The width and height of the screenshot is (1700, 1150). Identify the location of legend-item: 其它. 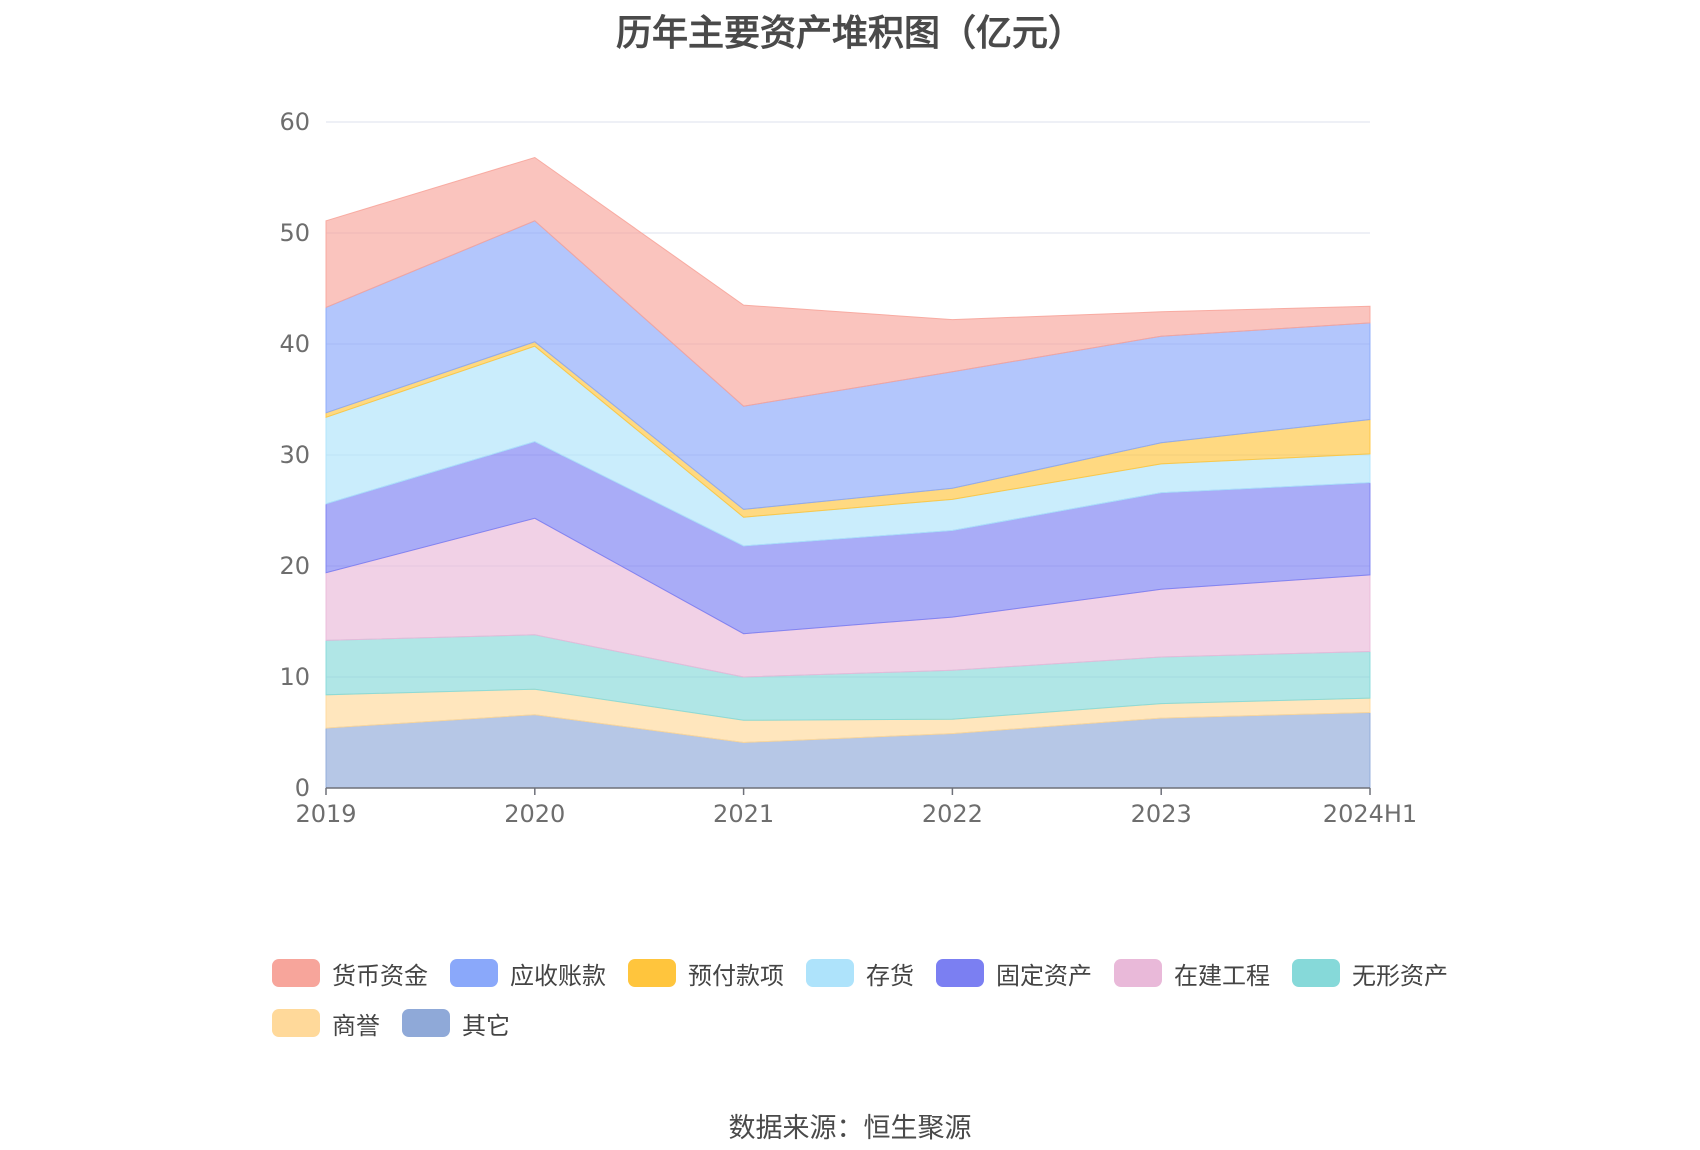
(456, 1024).